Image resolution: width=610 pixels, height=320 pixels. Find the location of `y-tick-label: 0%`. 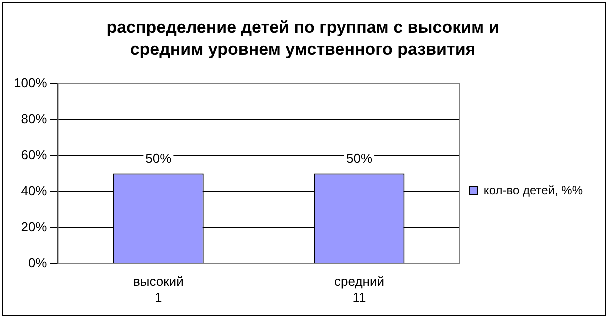

y-tick-label: 0% is located at coordinates (38, 262).